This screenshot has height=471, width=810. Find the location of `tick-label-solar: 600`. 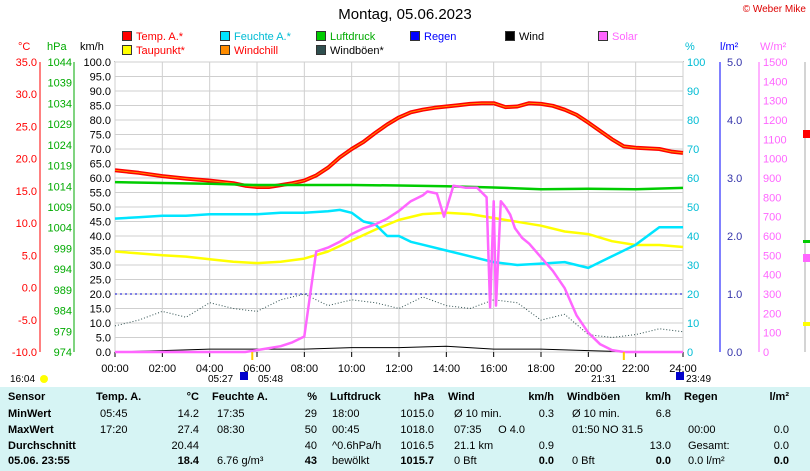

tick-label-solar: 600 is located at coordinates (772, 237).